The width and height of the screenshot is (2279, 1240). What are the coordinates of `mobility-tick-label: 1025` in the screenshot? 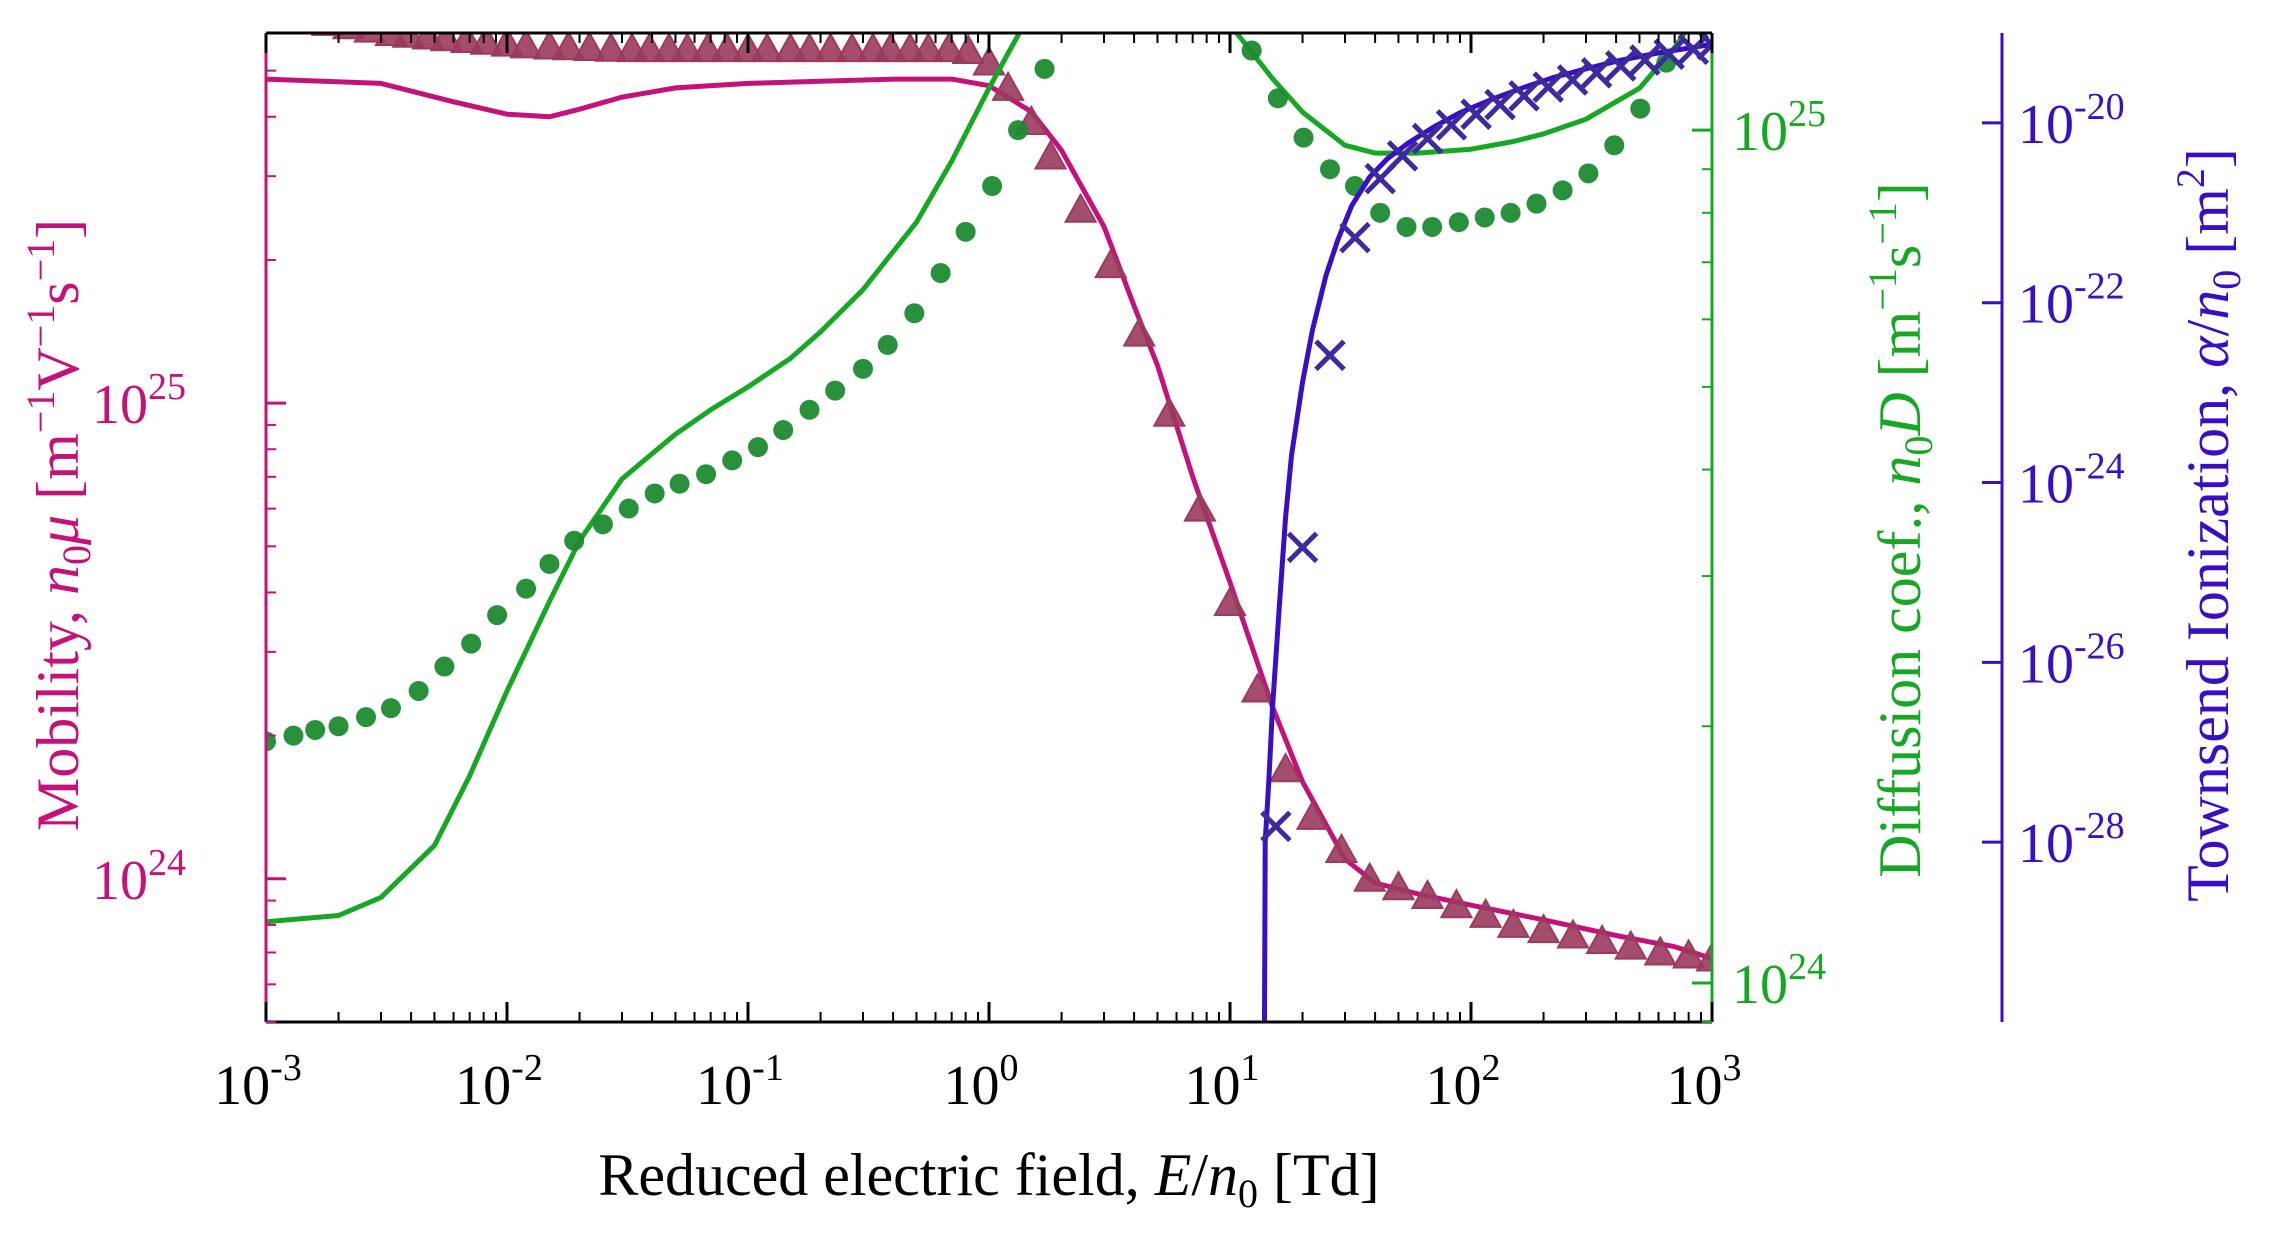 It's located at (139, 401).